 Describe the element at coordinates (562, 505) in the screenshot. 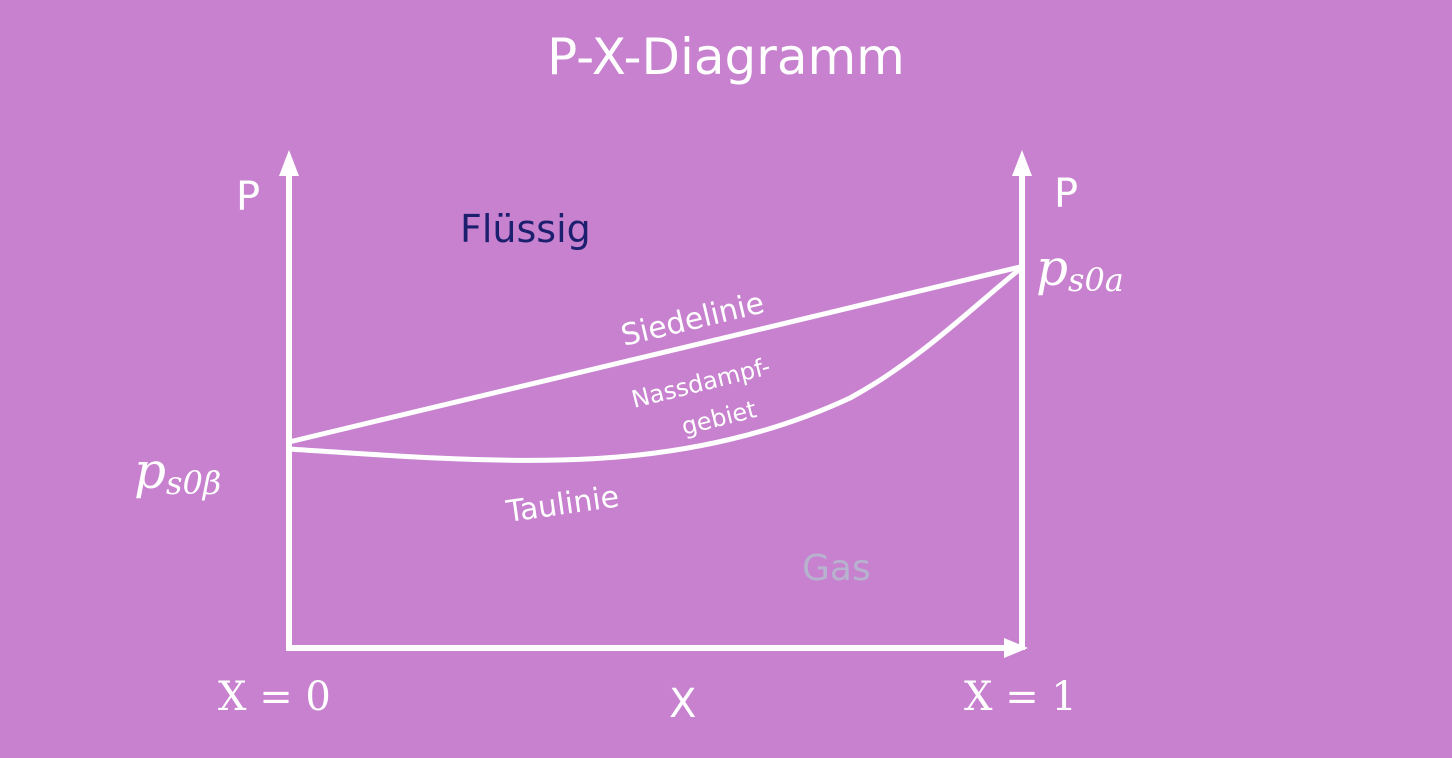

I see `dew-line-label: Taulinie` at that location.